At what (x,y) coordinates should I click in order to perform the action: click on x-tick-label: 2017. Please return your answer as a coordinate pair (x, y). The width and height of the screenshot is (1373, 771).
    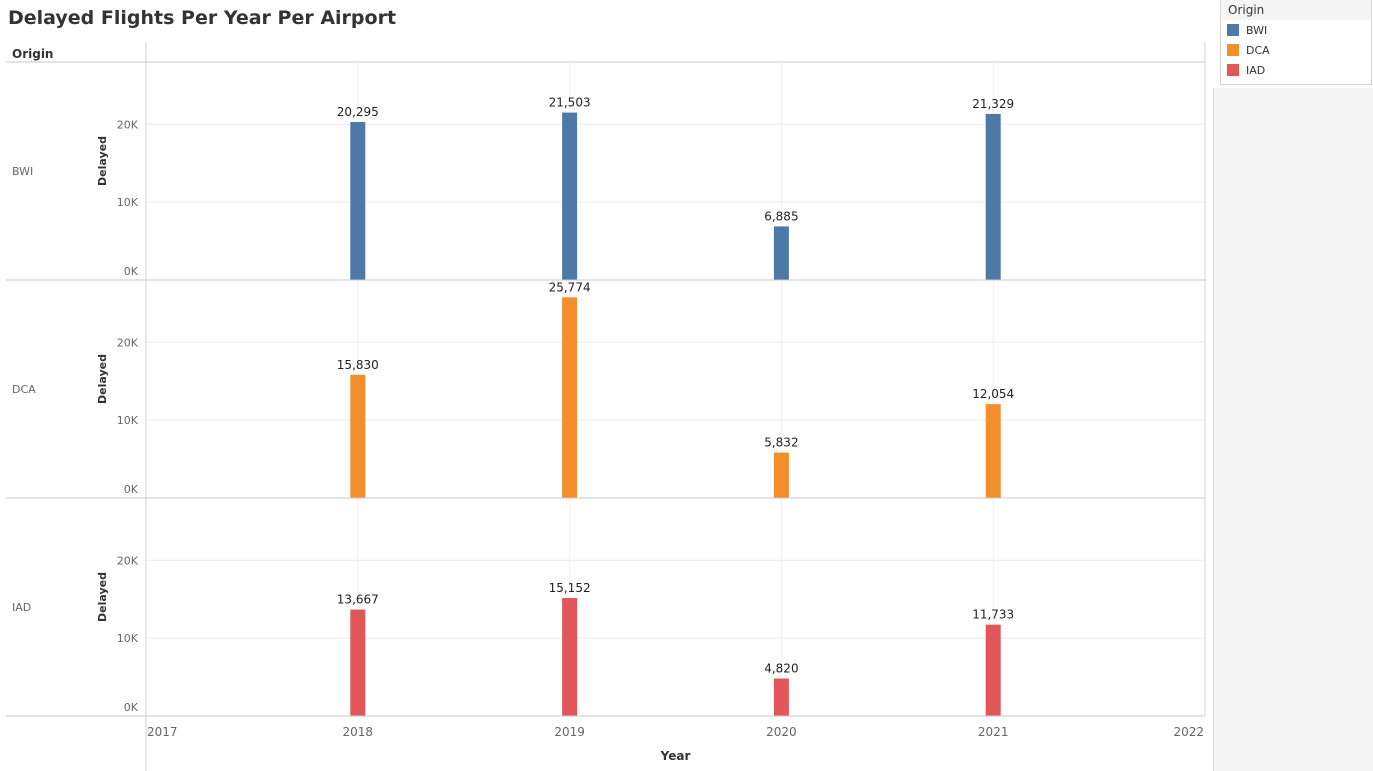
    Looking at the image, I should click on (162, 732).